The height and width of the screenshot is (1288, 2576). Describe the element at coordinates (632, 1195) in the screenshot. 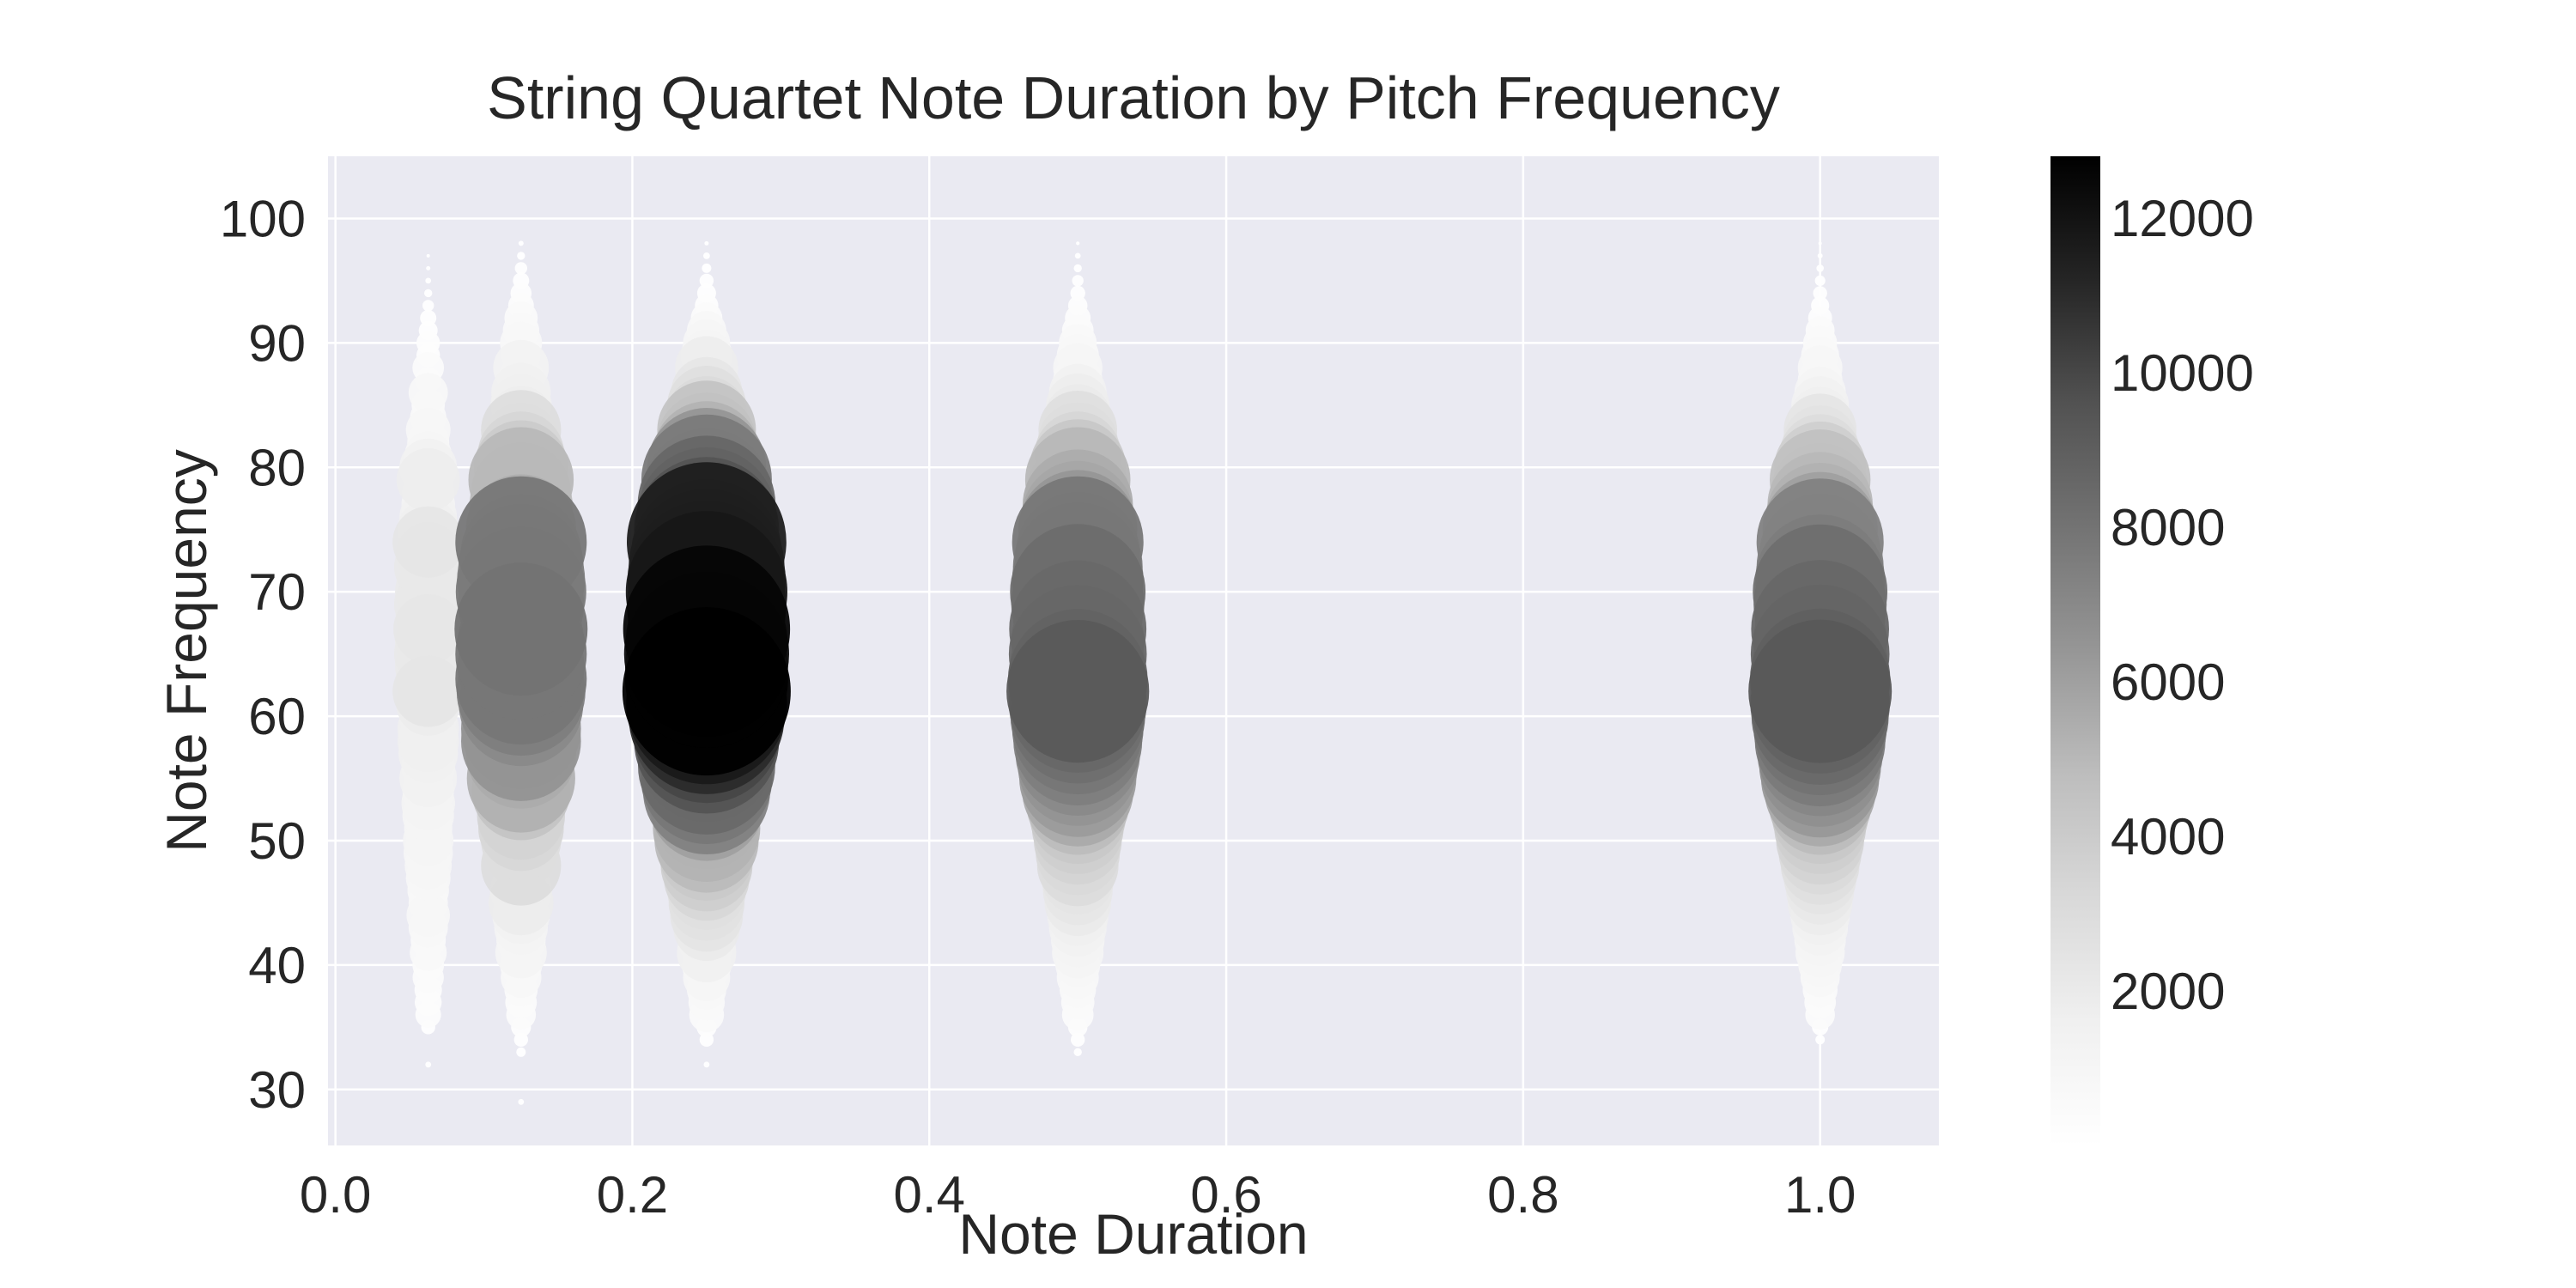

I see `x-tick-label: 0.2` at that location.